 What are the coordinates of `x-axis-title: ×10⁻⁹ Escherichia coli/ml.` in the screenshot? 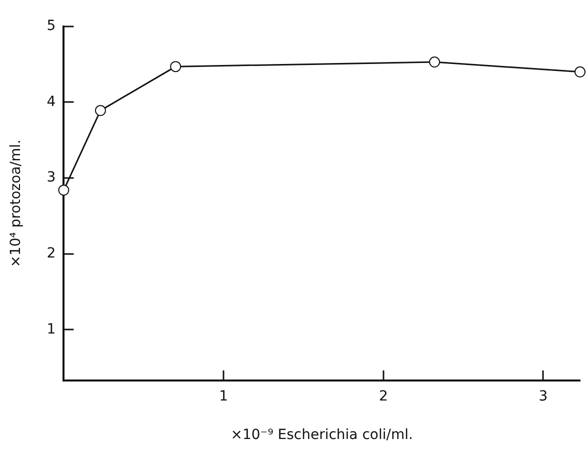 It's located at (321, 435).